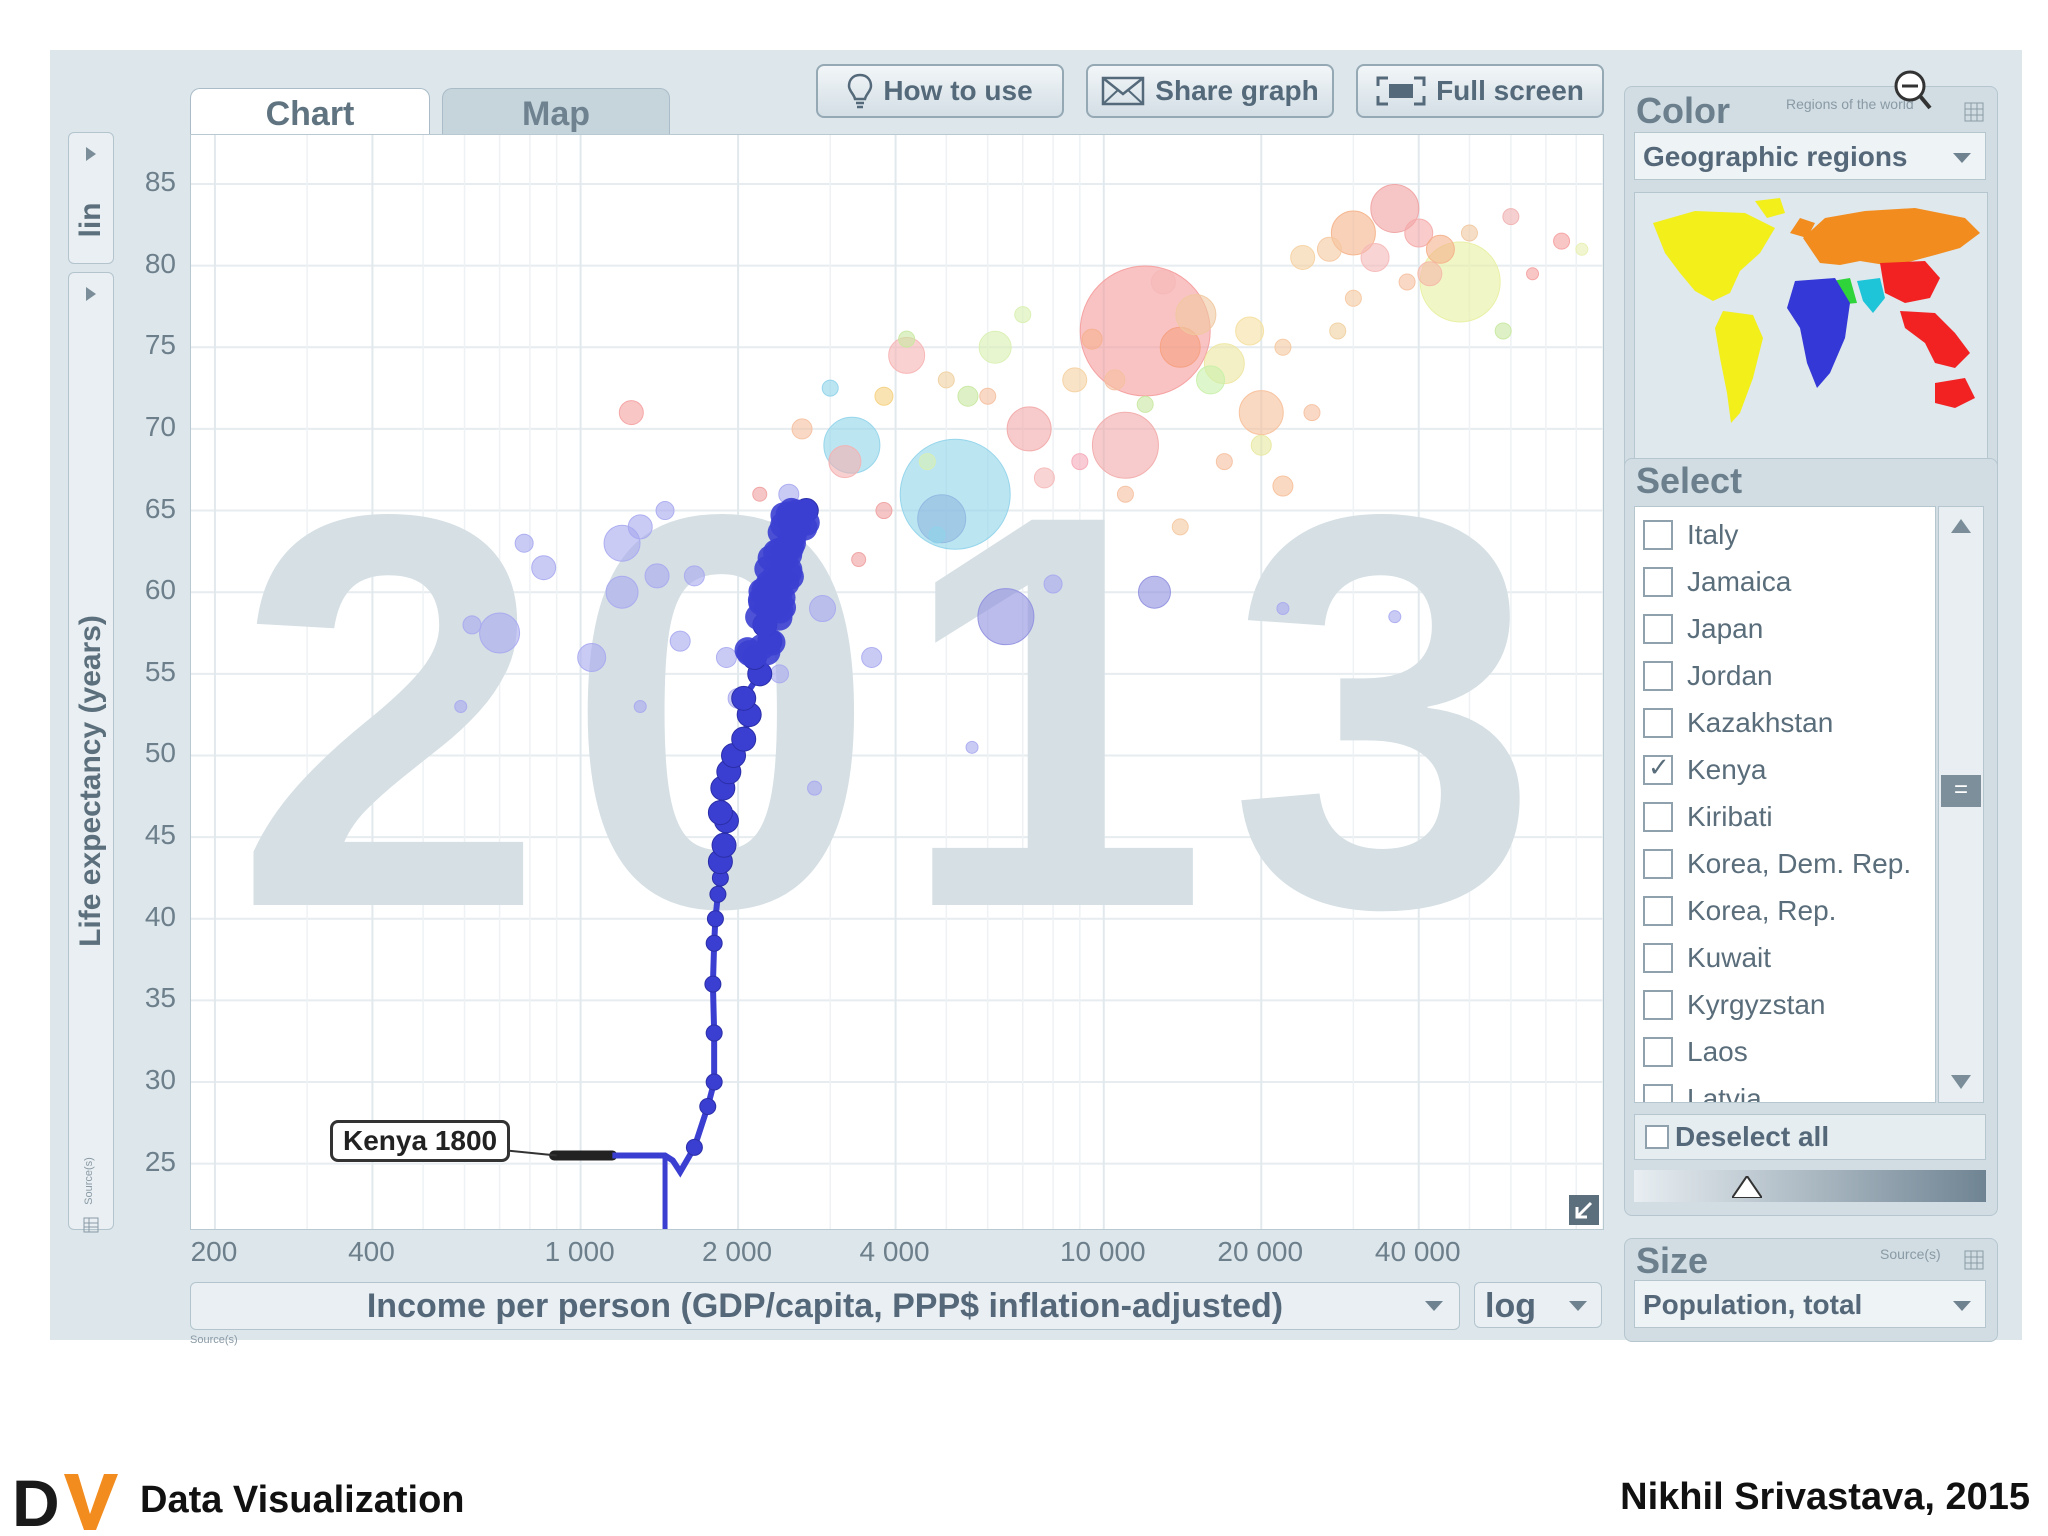  Describe the element at coordinates (91, 198) in the screenshot. I see `y-scale-selector: lin` at that location.